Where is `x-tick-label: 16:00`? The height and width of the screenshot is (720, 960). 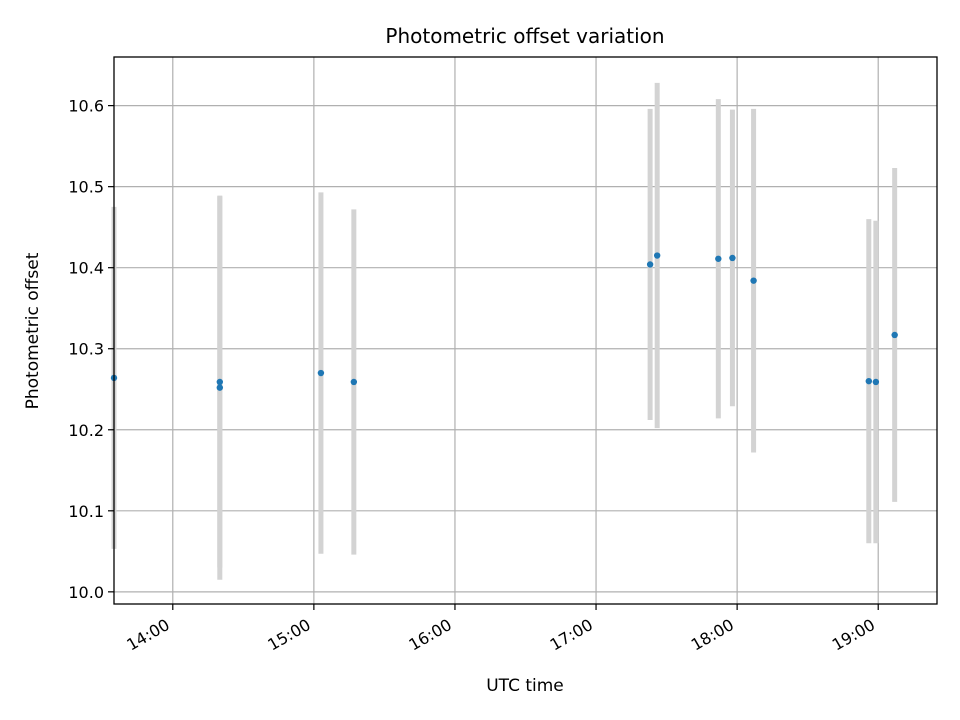
x-tick-label: 16:00 is located at coordinates (430, 635).